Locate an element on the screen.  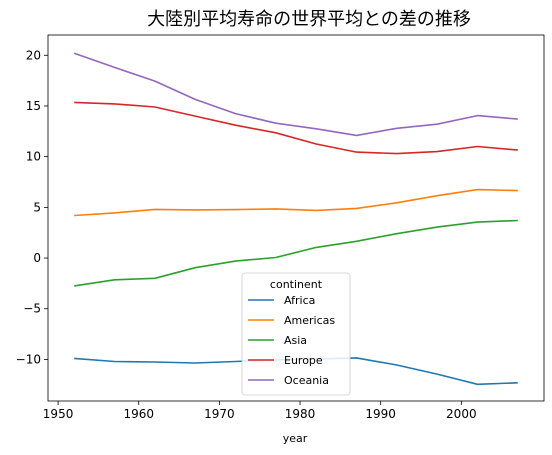
y-tick-label: 10 is located at coordinates (33, 157).